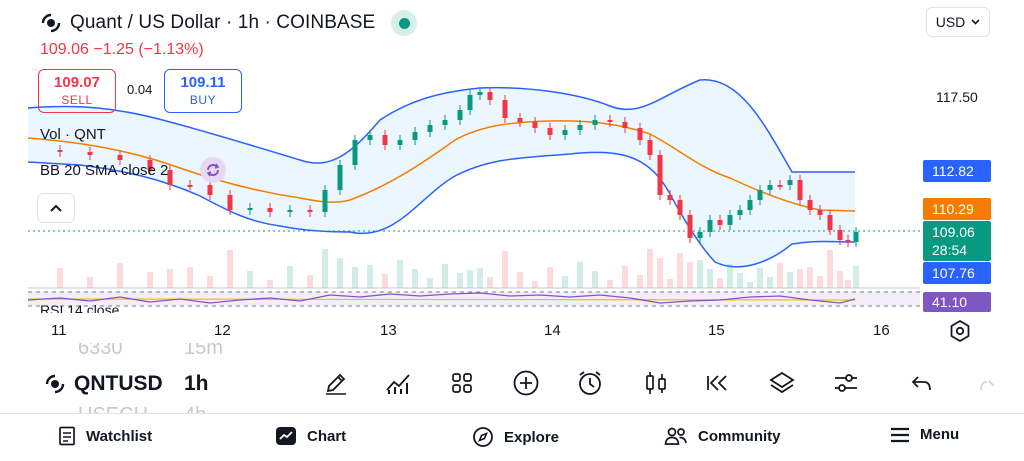  What do you see at coordinates (718, 383) in the screenshot?
I see `replay-icon` at bounding box center [718, 383].